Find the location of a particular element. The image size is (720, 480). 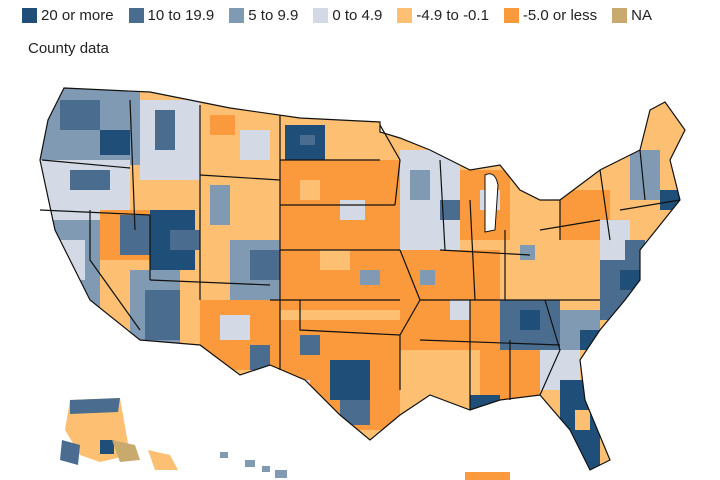

hawaii is located at coordinates (253, 465).